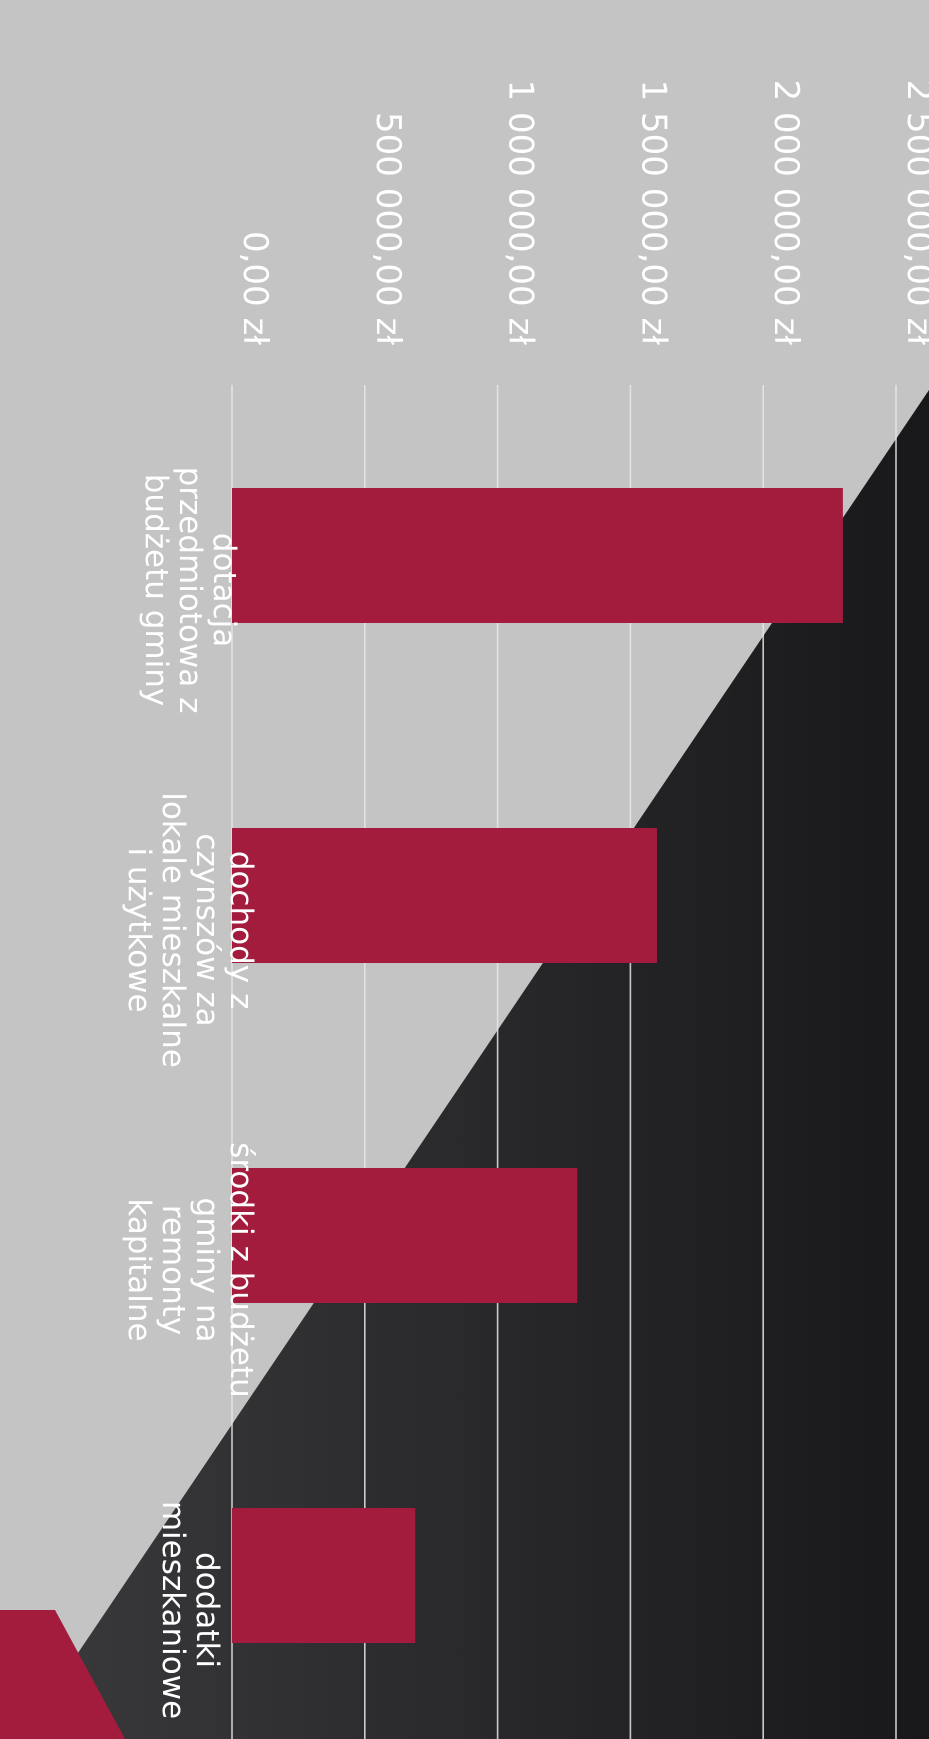  What do you see at coordinates (255, 288) in the screenshot?
I see `y-tick-label: 0,00 zł` at bounding box center [255, 288].